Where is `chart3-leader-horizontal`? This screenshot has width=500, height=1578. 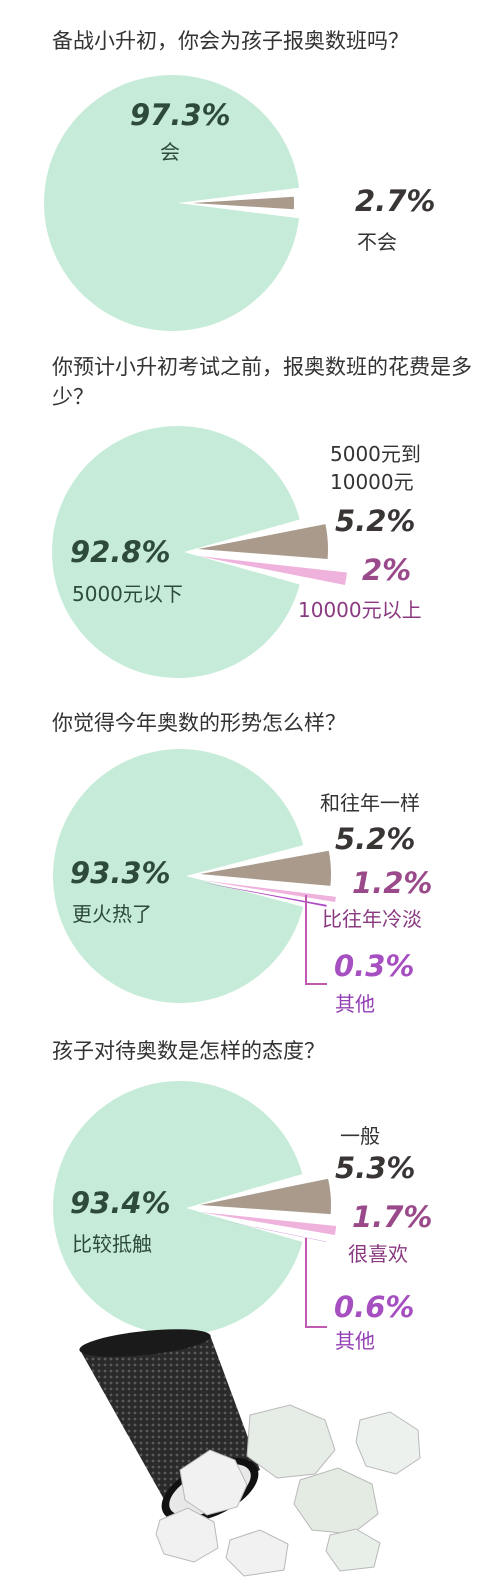
chart3-leader-horizontal is located at coordinates (316, 984).